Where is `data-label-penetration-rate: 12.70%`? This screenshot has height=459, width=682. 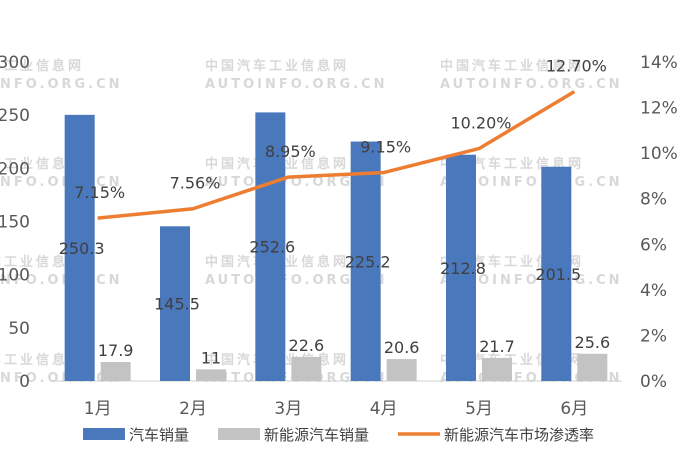
data-label-penetration-rate: 12.70% is located at coordinates (576, 66).